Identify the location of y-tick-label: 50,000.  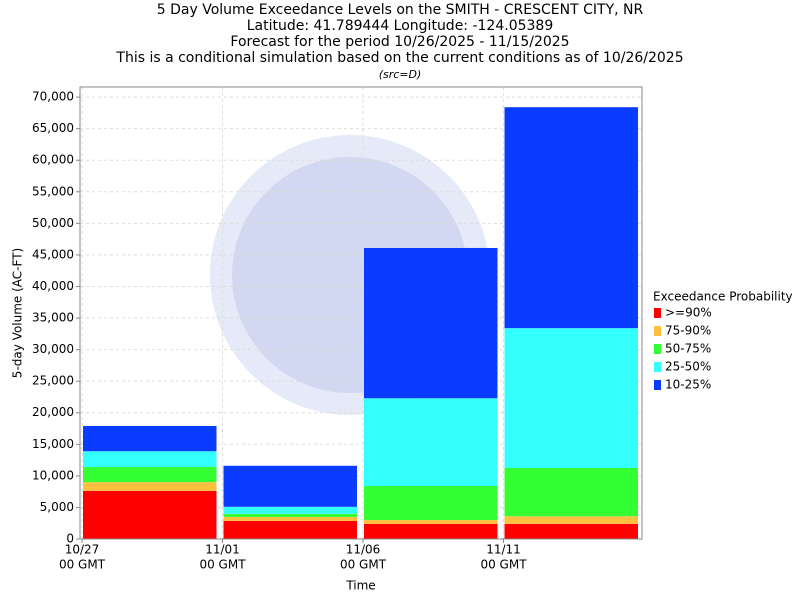
(53, 223).